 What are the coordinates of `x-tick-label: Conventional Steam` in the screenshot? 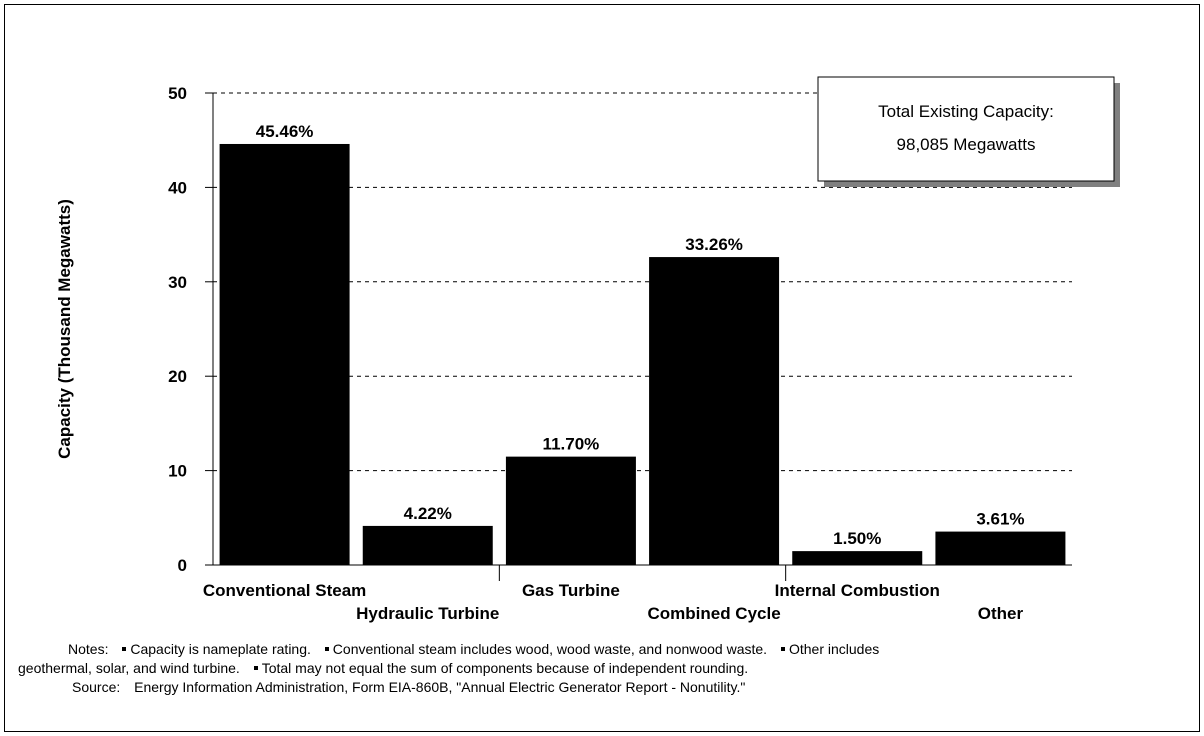 It's located at (284, 590).